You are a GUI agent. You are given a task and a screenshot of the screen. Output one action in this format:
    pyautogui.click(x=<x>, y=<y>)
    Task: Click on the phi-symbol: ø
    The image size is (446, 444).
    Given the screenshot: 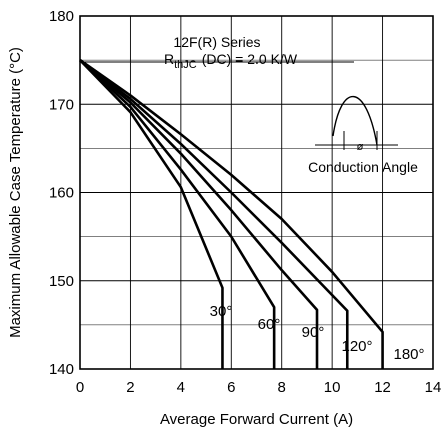 What is the action you would take?
    pyautogui.click(x=360, y=147)
    